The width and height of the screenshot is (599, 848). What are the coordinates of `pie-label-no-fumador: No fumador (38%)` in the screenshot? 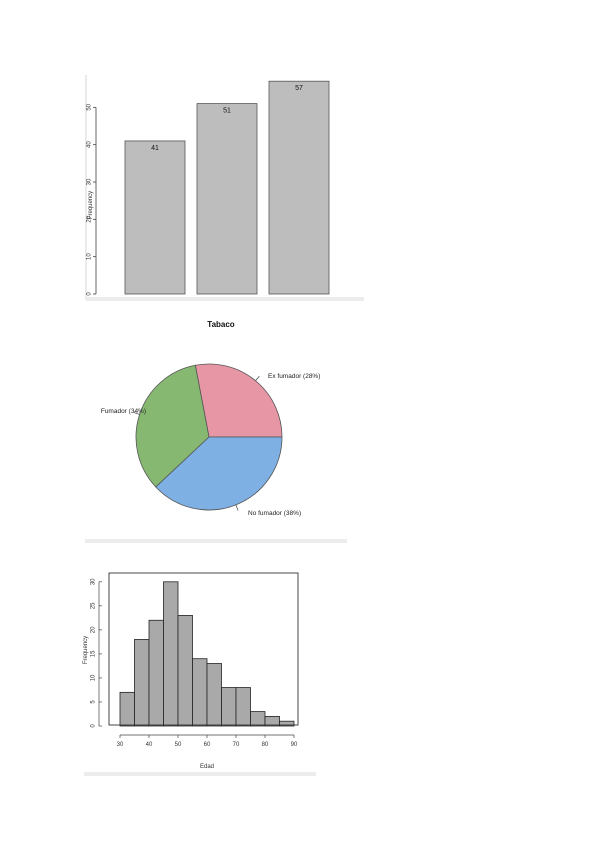 It's located at (274, 513).